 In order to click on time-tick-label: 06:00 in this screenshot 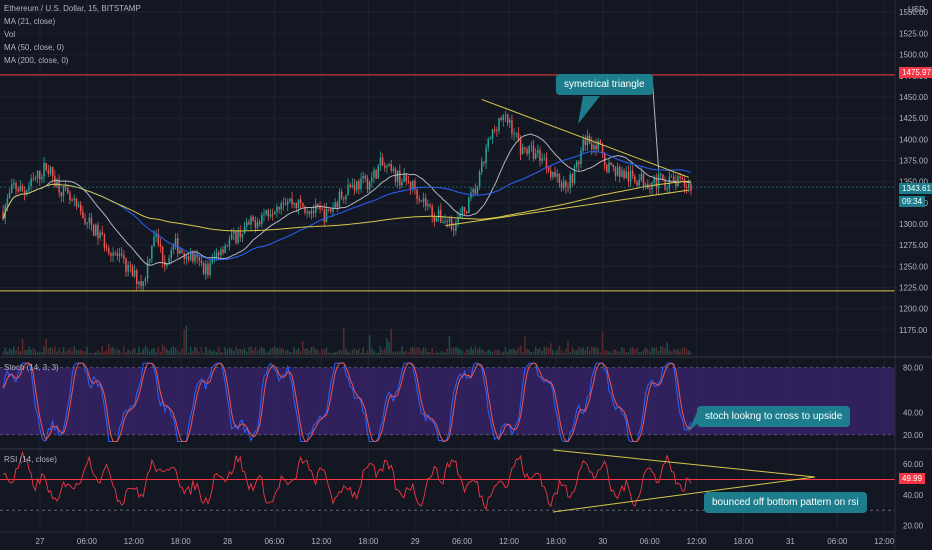, I will do `click(462, 541)`.